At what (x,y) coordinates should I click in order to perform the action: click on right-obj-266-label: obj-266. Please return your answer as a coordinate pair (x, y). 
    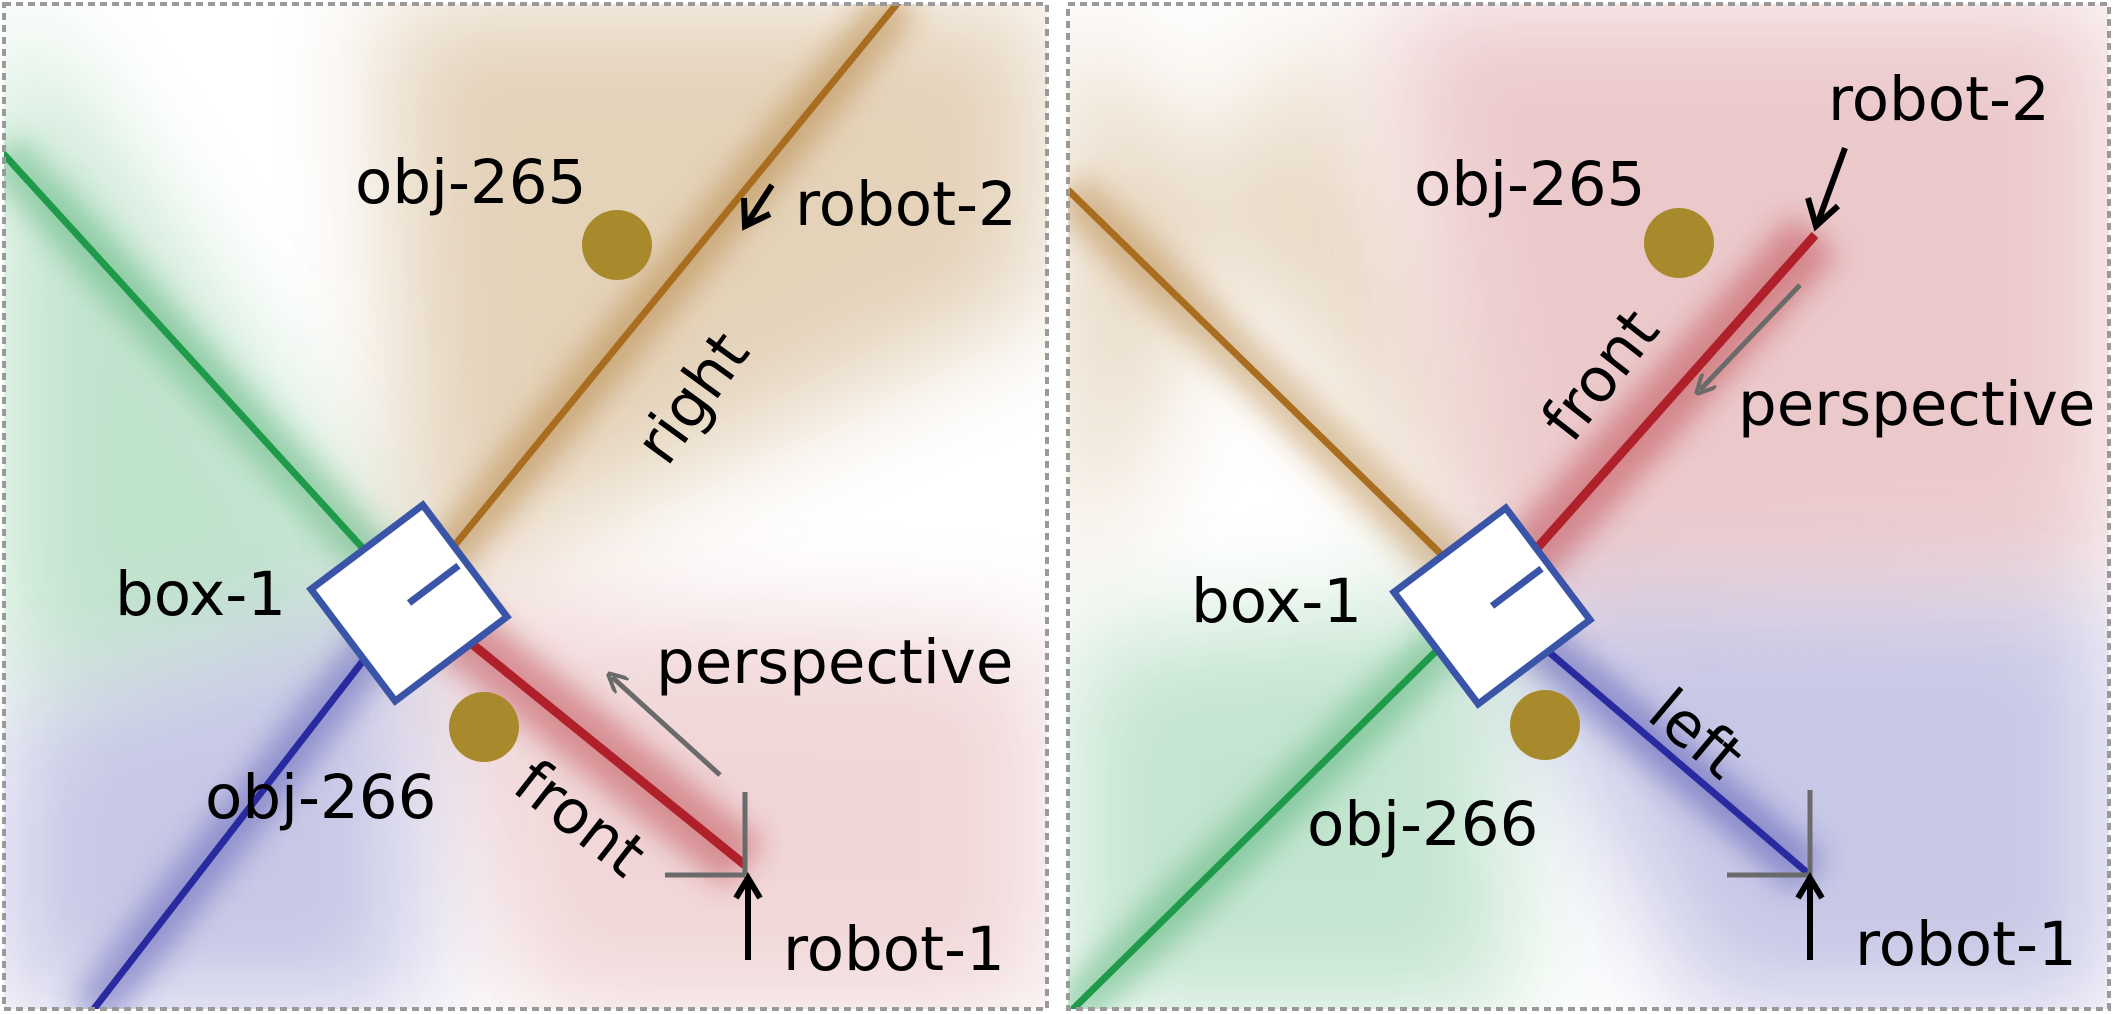
    Looking at the image, I should click on (1422, 824).